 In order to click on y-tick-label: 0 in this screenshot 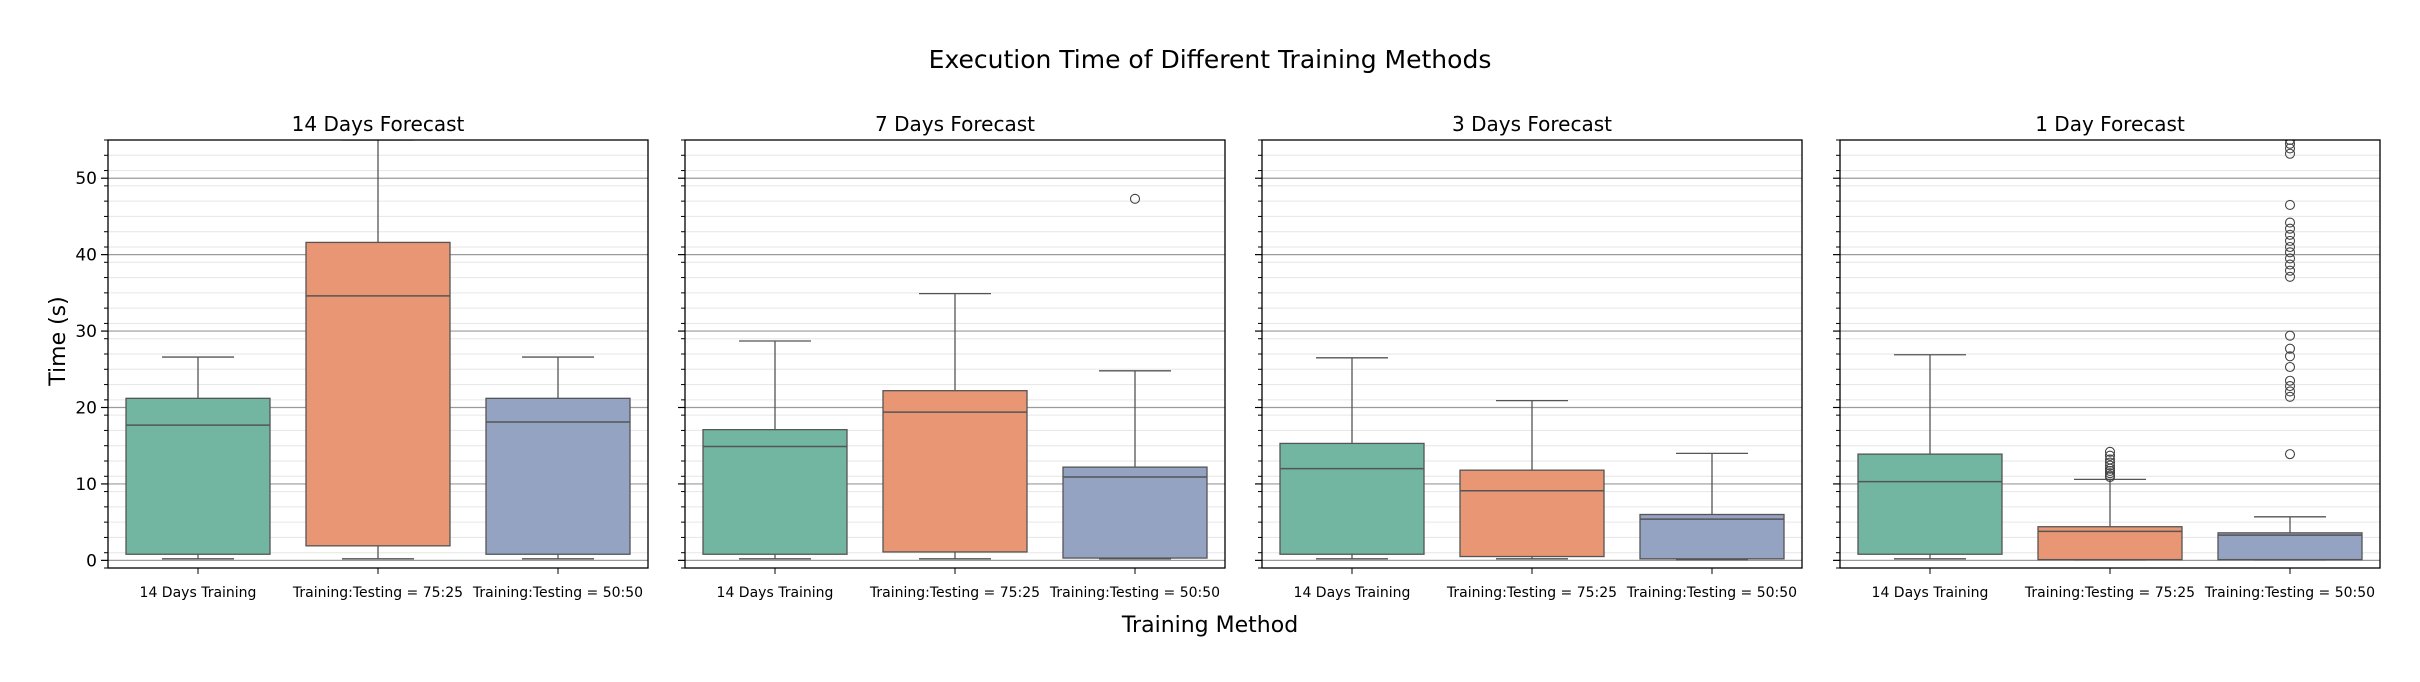, I will do `click(91, 561)`.